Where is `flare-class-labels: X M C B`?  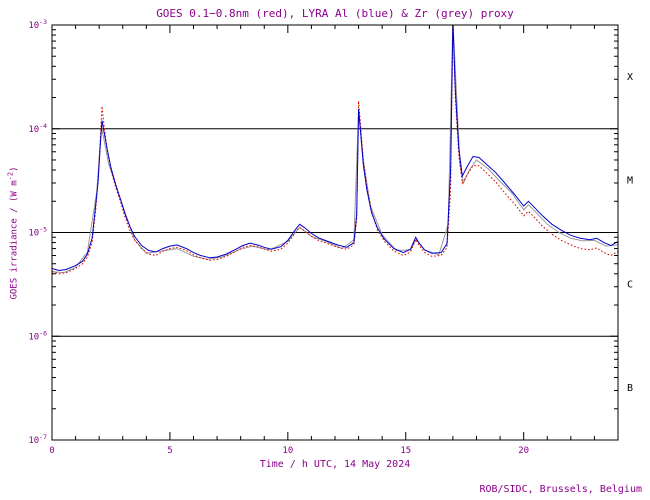 flare-class-labels: X M C B is located at coordinates (630, 233).